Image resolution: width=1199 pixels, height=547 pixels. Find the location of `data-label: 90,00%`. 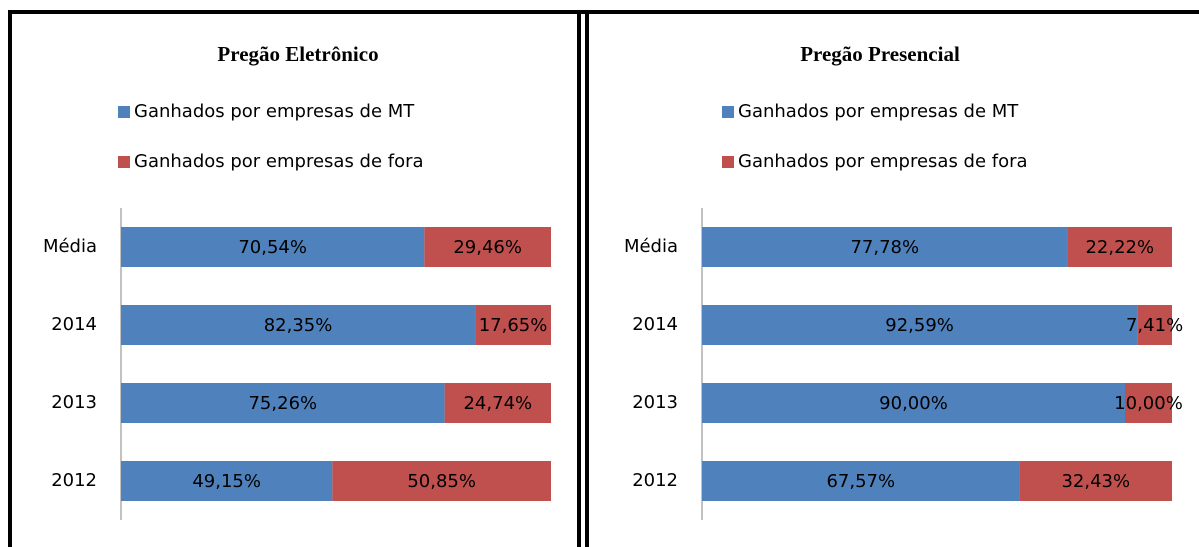

data-label: 90,00% is located at coordinates (913, 403).